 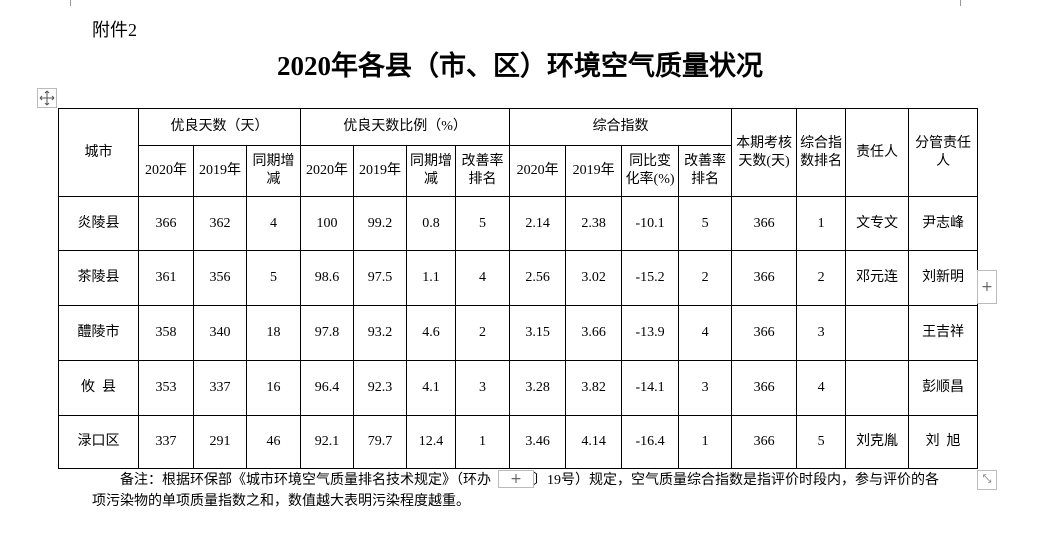 What do you see at coordinates (380, 223) in the screenshot?
I see `number-cell: 99.2` at bounding box center [380, 223].